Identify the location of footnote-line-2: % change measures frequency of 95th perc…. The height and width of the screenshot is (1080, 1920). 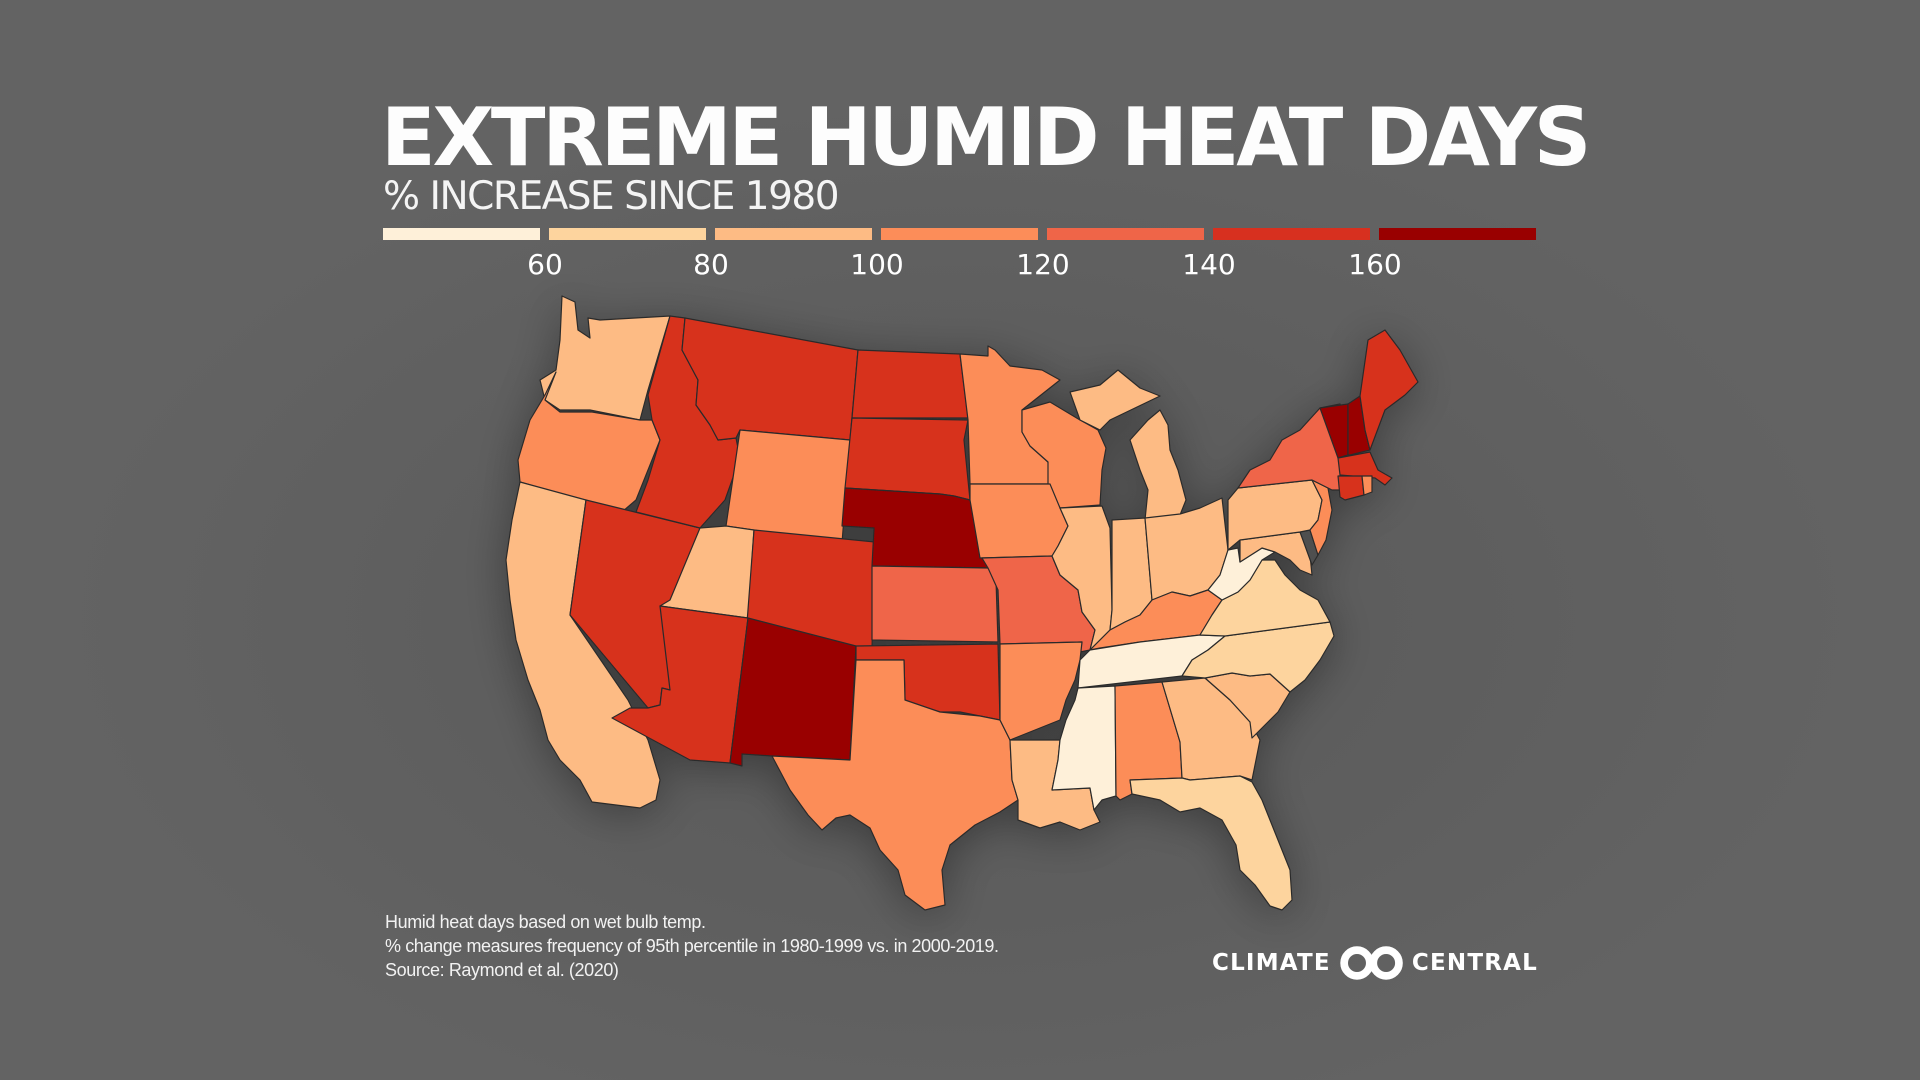
(692, 946).